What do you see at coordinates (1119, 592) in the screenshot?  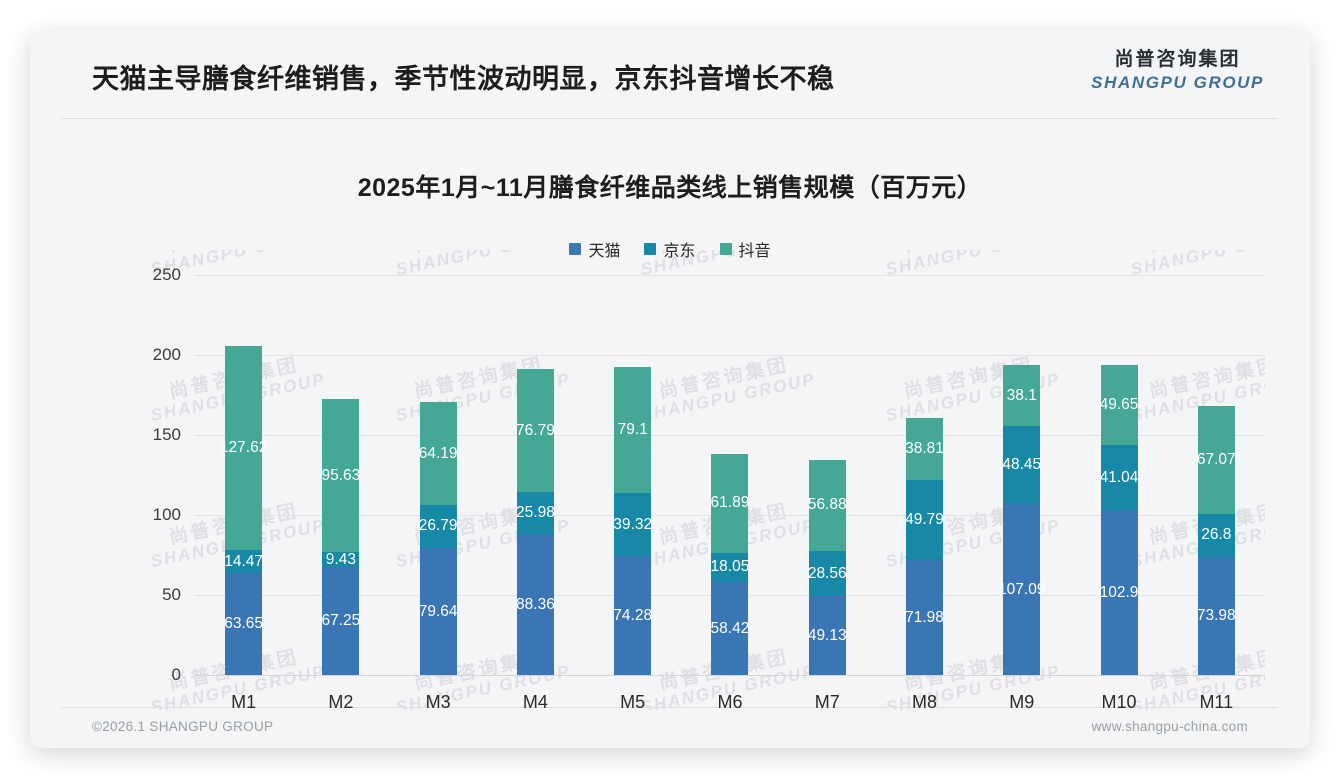 I see `bar-segment-天猫: 102.9` at bounding box center [1119, 592].